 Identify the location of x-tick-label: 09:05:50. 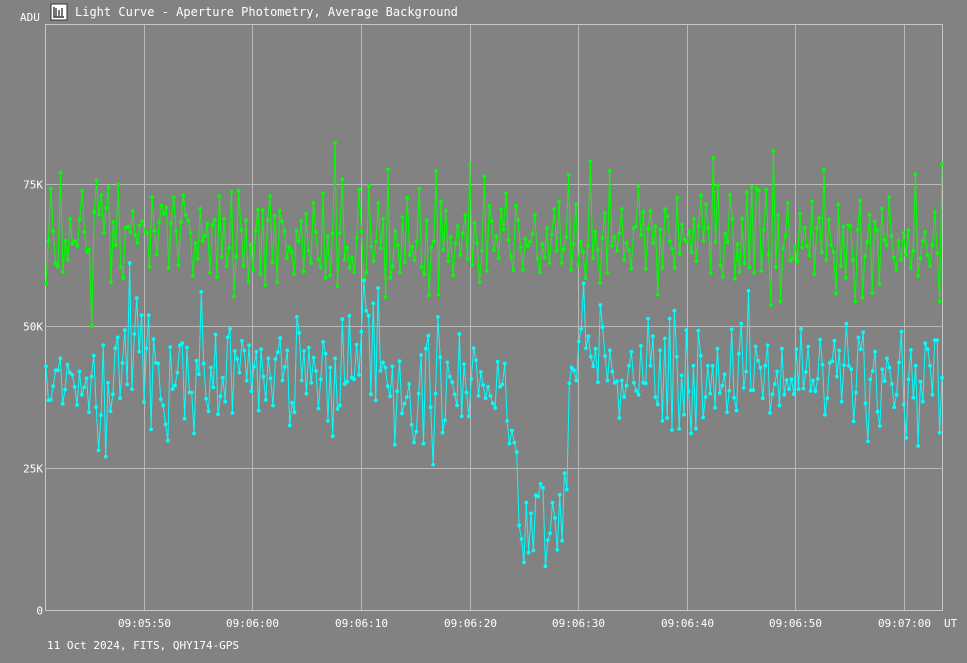
(144, 623).